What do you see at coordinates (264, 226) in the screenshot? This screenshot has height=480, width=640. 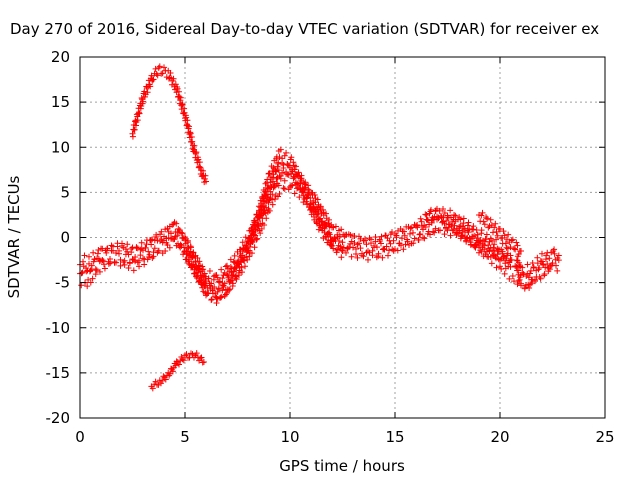 I see `series-band-c` at bounding box center [264, 226].